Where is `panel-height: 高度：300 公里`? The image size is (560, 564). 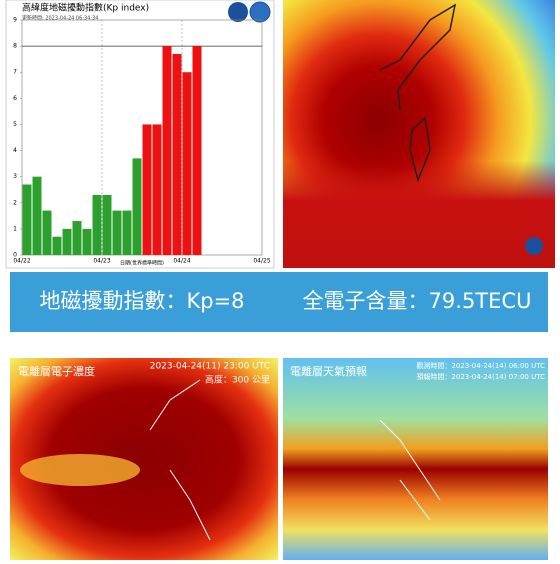 panel-height: 高度：300 公里 is located at coordinates (237, 380).